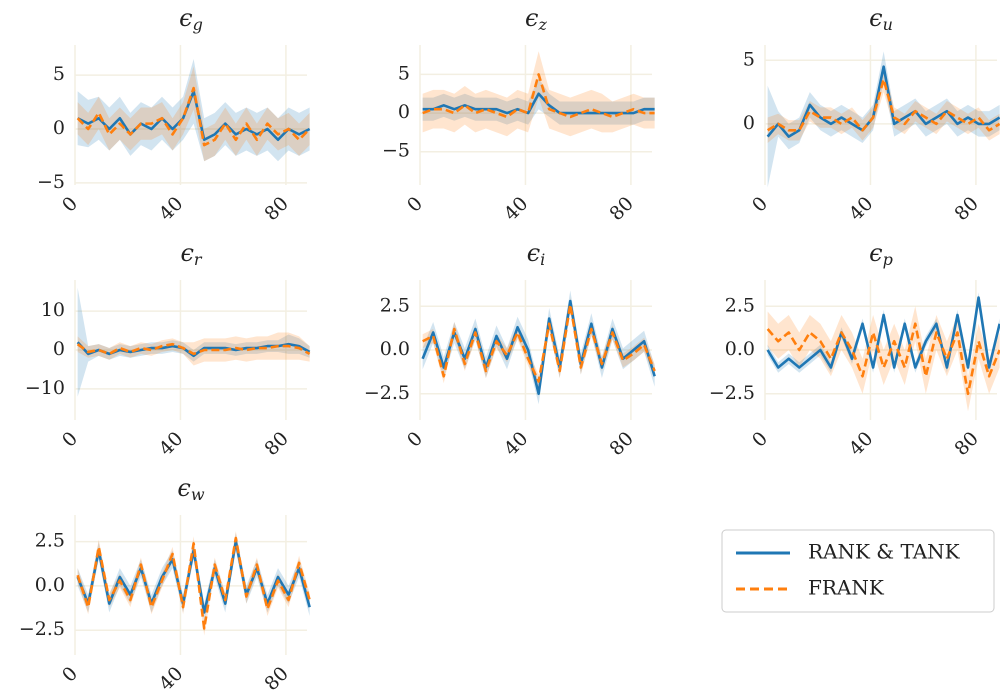 This screenshot has width=1000, height=694. I want to click on subplot: ϵr −10 0 10 0 40 80, so click(168, 350).